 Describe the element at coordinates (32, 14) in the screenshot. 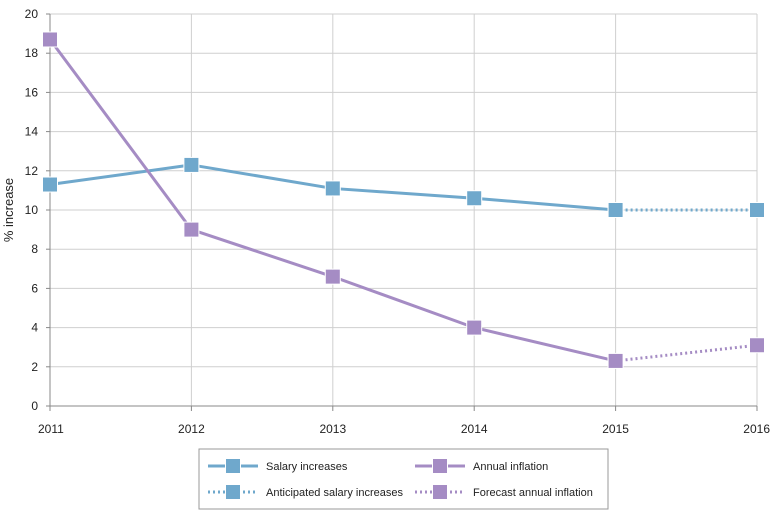

I see `y-tick-label: 20` at that location.